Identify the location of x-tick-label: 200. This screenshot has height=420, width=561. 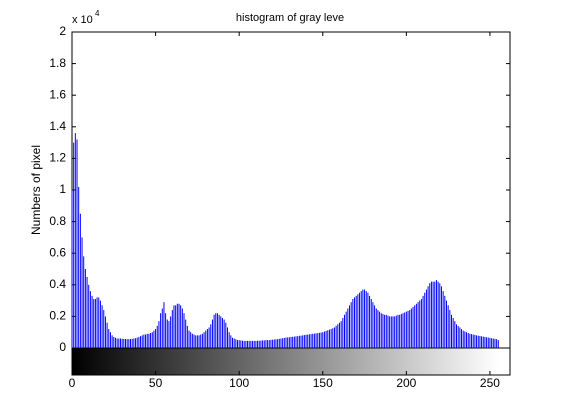
(406, 383).